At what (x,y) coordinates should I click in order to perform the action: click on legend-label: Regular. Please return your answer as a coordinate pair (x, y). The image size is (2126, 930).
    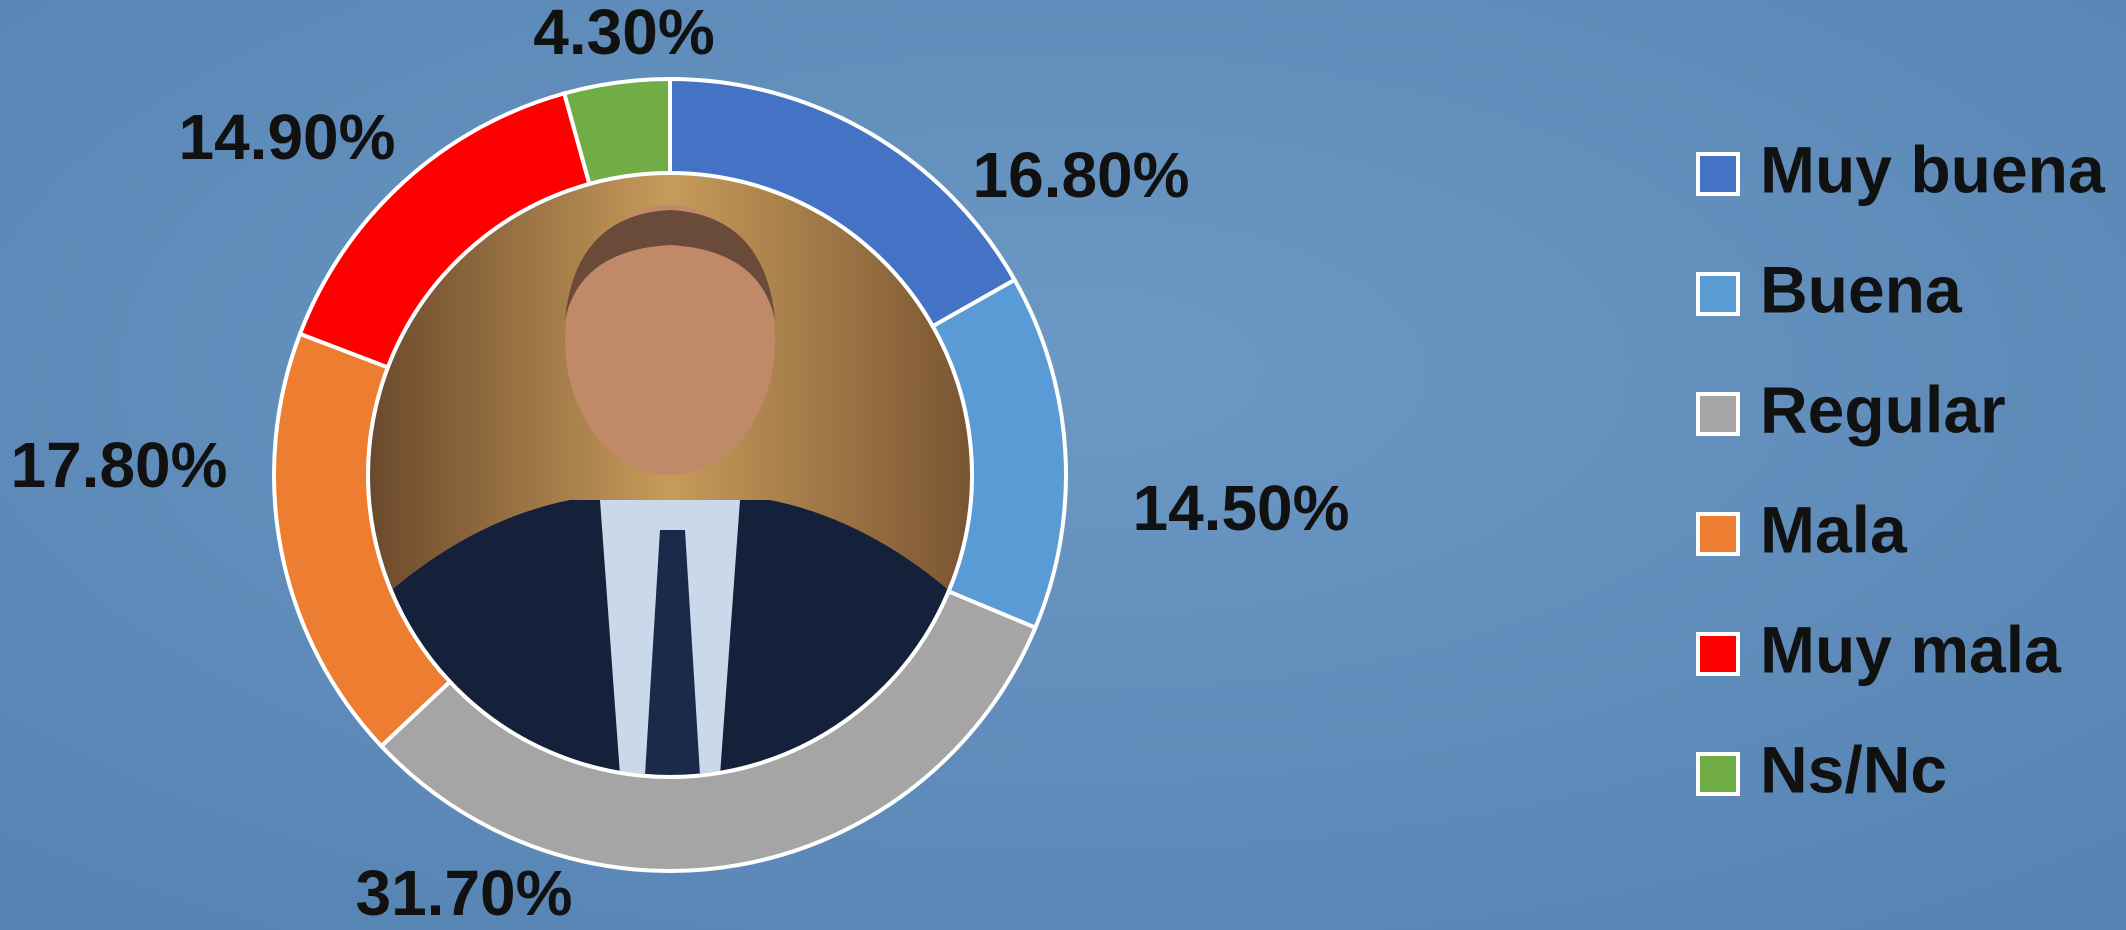
    Looking at the image, I should click on (1883, 409).